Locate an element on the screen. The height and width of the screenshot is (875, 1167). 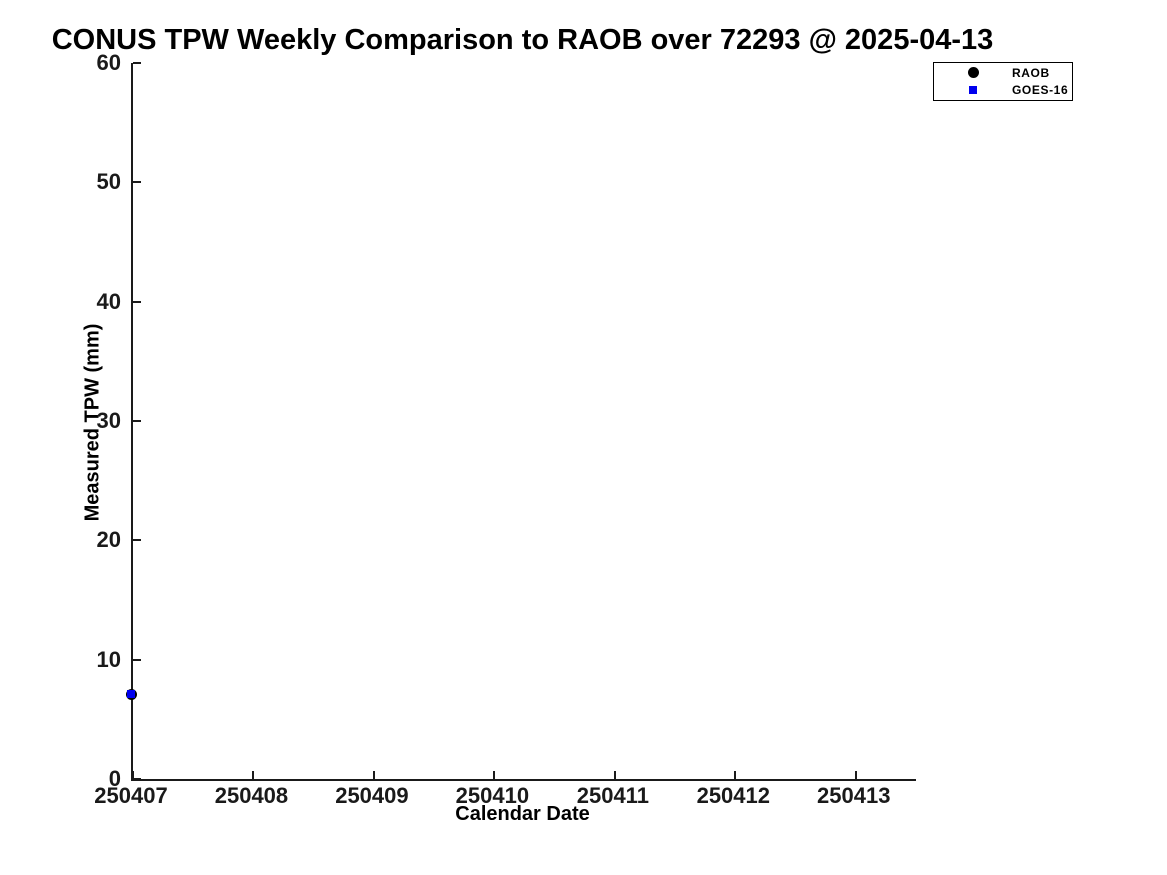
legend-item: RAOB is located at coordinates (1003, 73).